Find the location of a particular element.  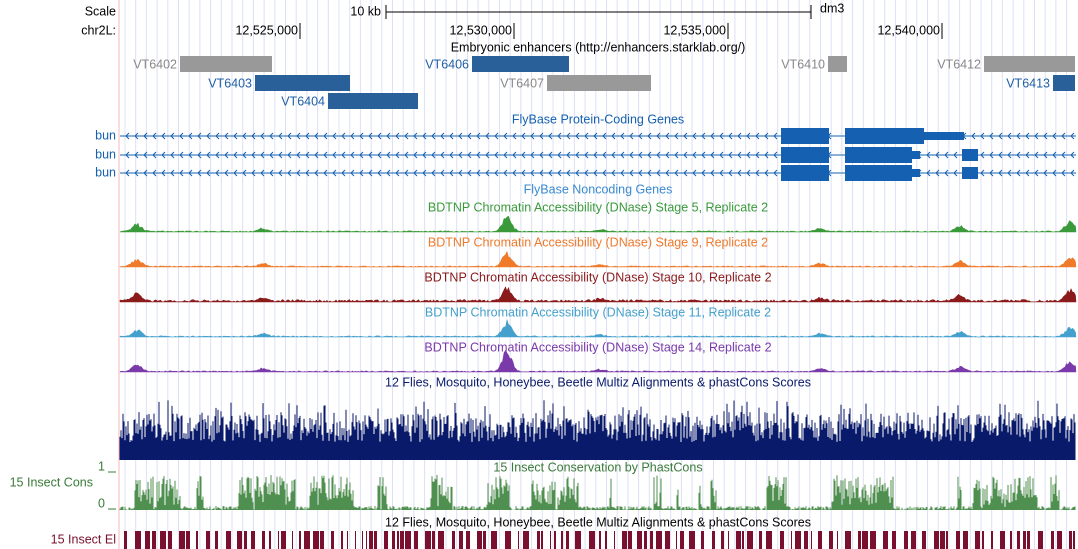

enhancer-label: VT6407 is located at coordinates (522, 83).